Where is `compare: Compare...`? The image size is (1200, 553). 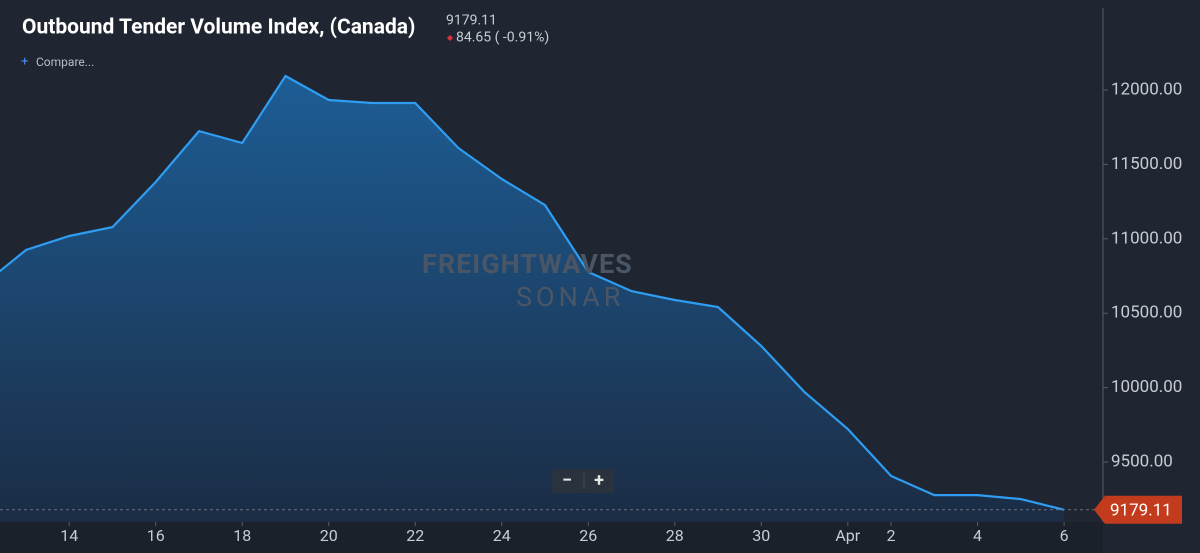 compare: Compare... is located at coordinates (65, 62).